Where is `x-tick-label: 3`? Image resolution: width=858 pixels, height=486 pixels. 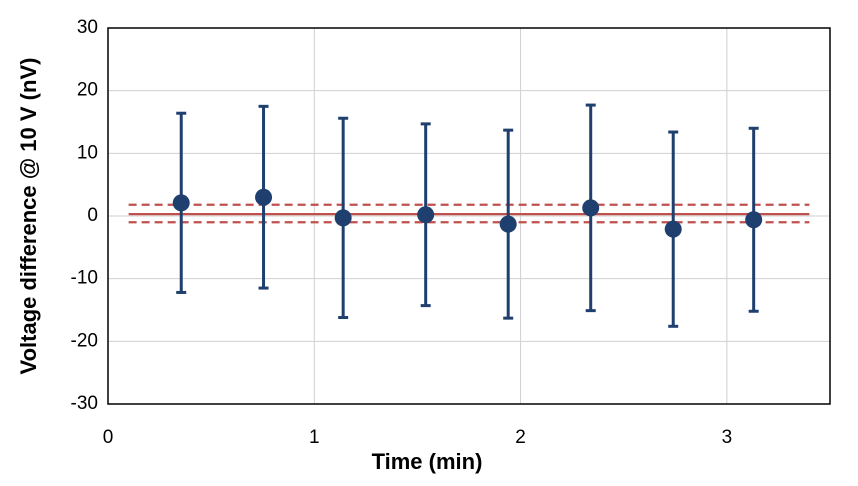
x-tick-label: 3 is located at coordinates (727, 437).